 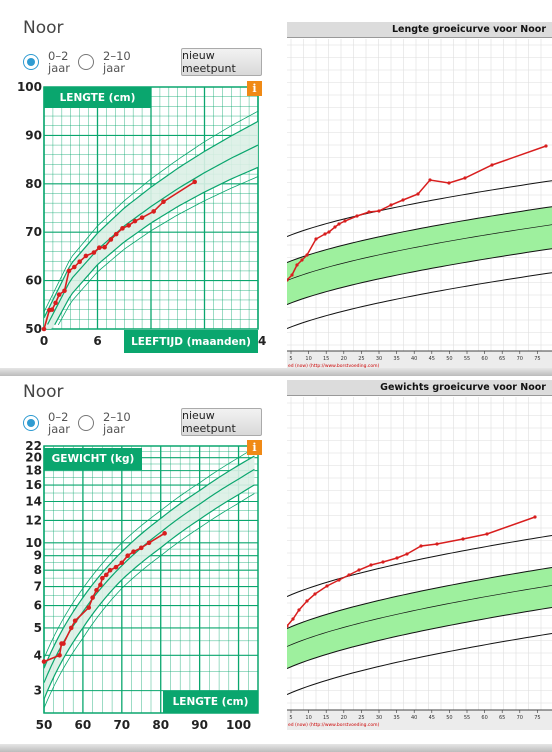 What do you see at coordinates (419, 388) in the screenshot?
I see `weight-reference-title: Gewichts groeicurve voor Noor` at bounding box center [419, 388].